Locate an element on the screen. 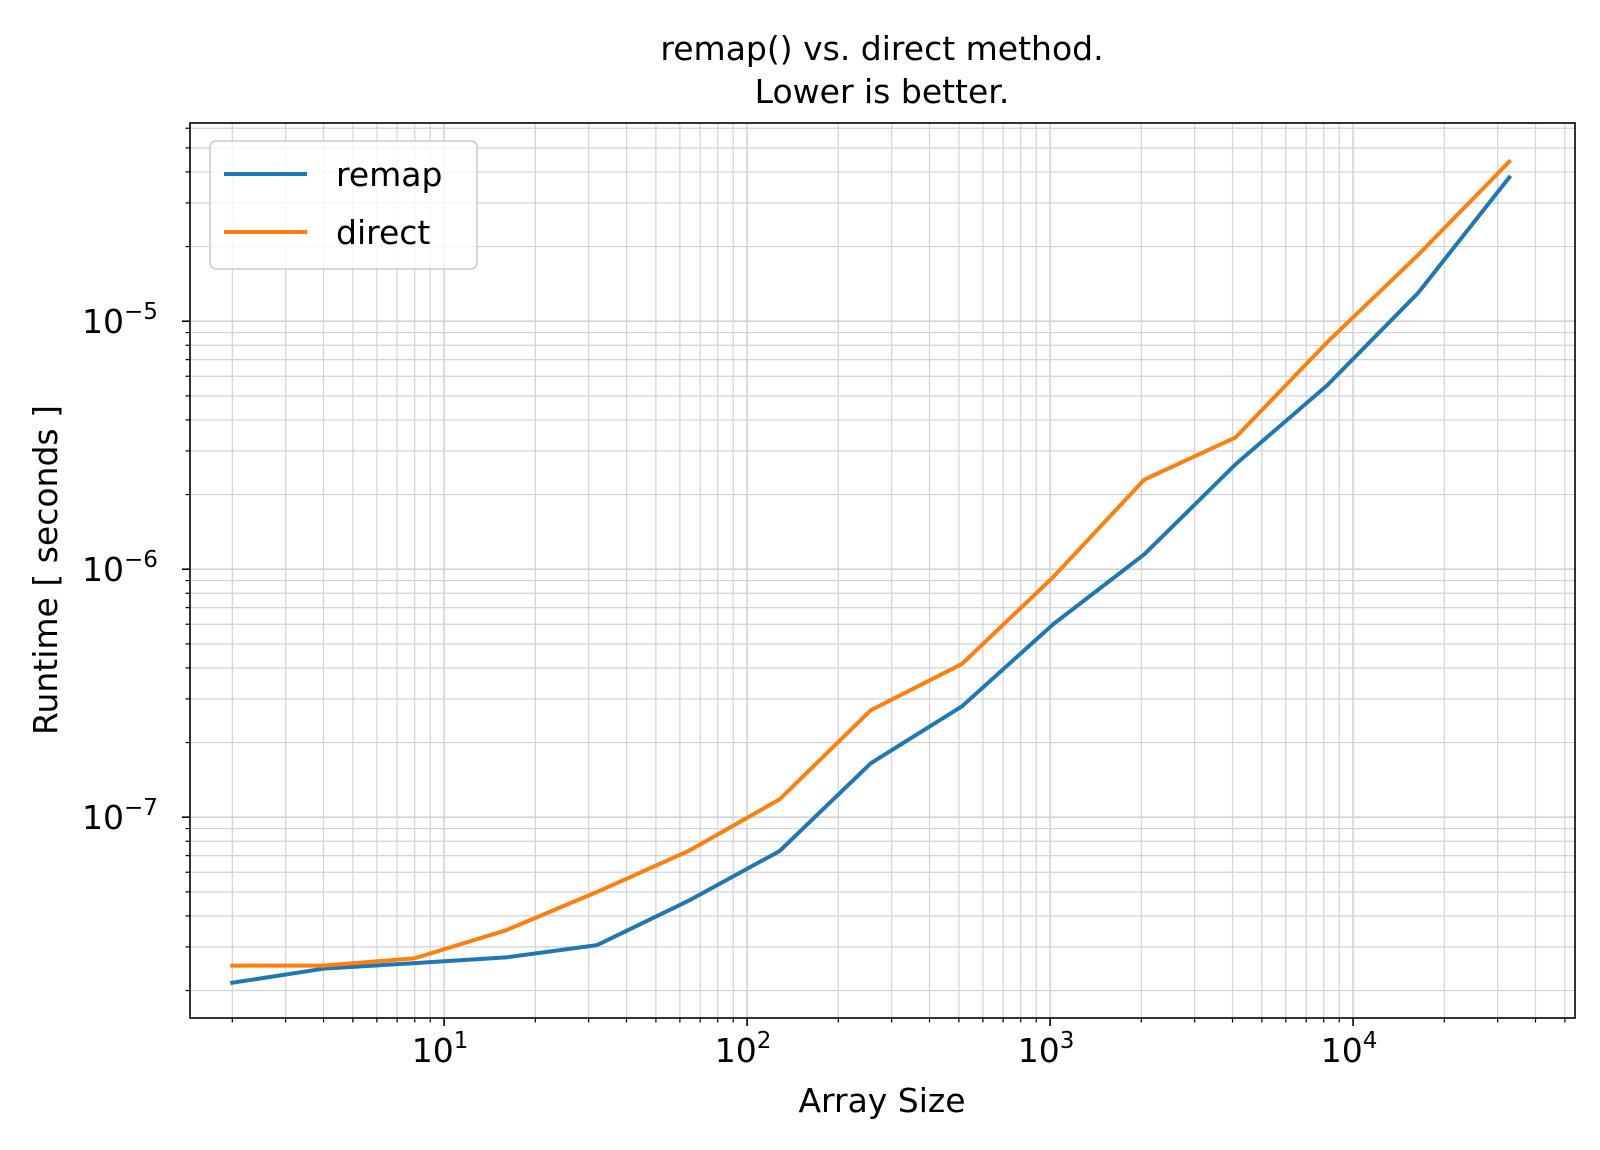 The width and height of the screenshot is (1600, 1150). chart-title-line-1: remap() vs. direct method. is located at coordinates (881, 48).